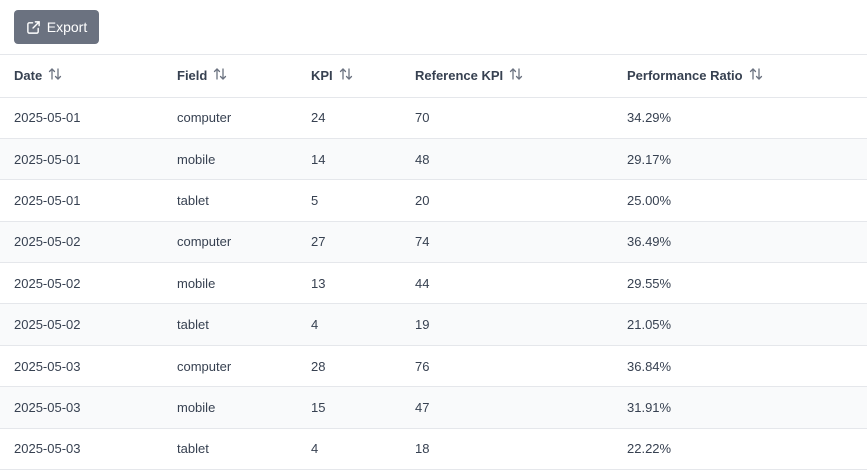 The width and height of the screenshot is (867, 470). Describe the element at coordinates (192, 76) in the screenshot. I see `column-header-label: Field` at that location.